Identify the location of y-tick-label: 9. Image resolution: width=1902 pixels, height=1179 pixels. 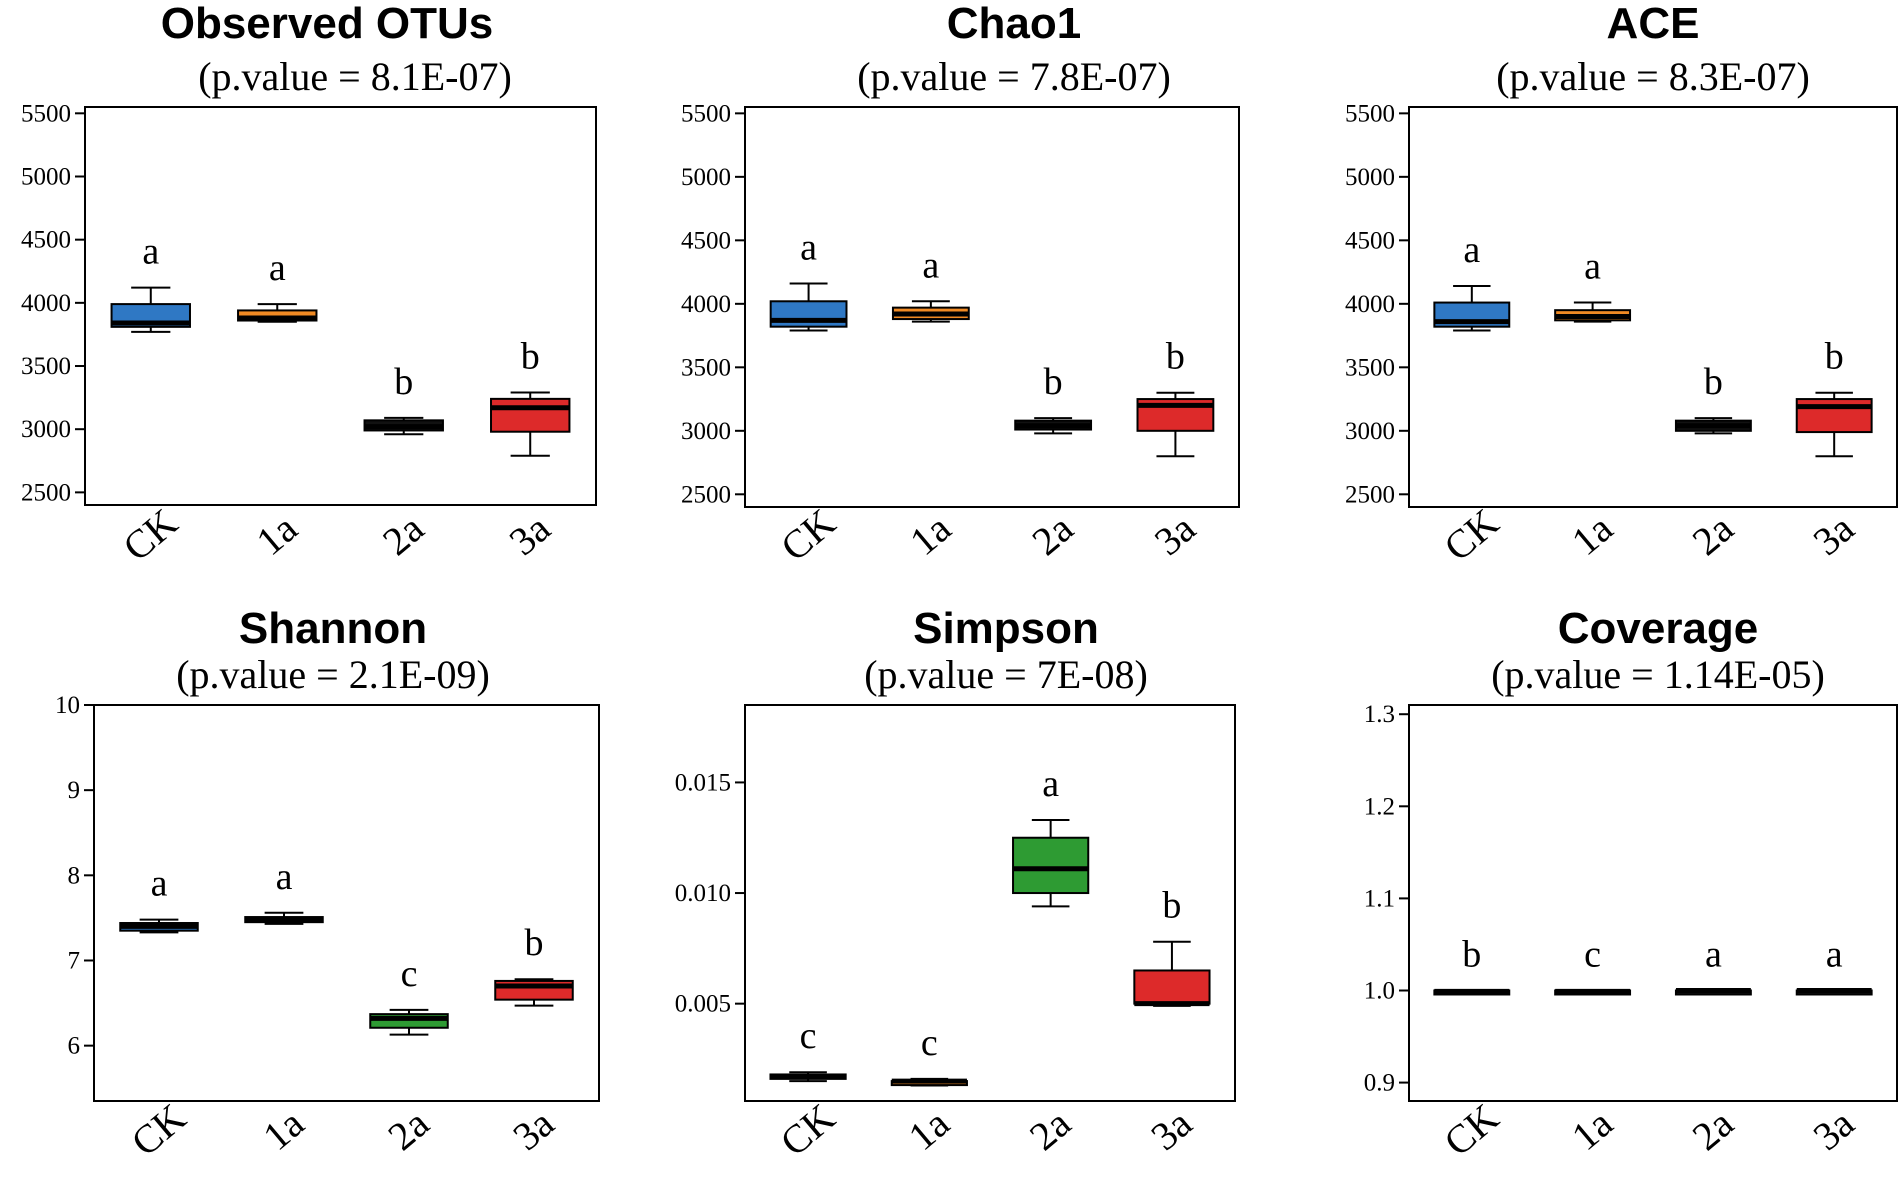
(74, 790).